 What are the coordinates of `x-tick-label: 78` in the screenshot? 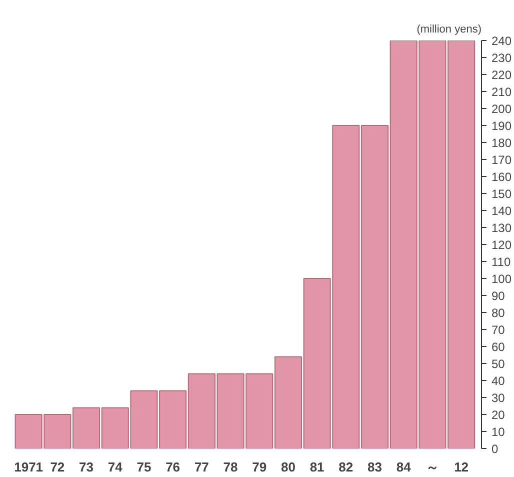 It's located at (230, 467).